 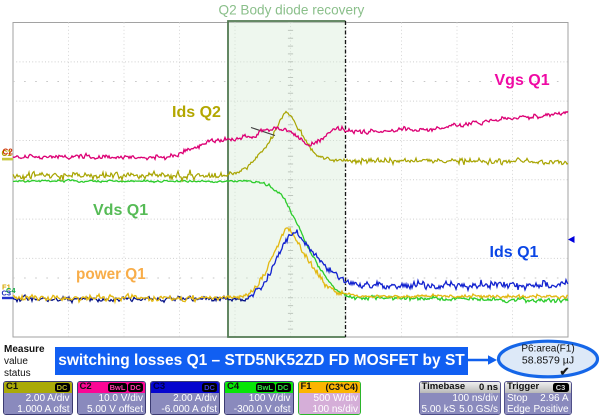 What do you see at coordinates (120, 210) in the screenshot?
I see `svg-text: Vds Q1` at bounding box center [120, 210].